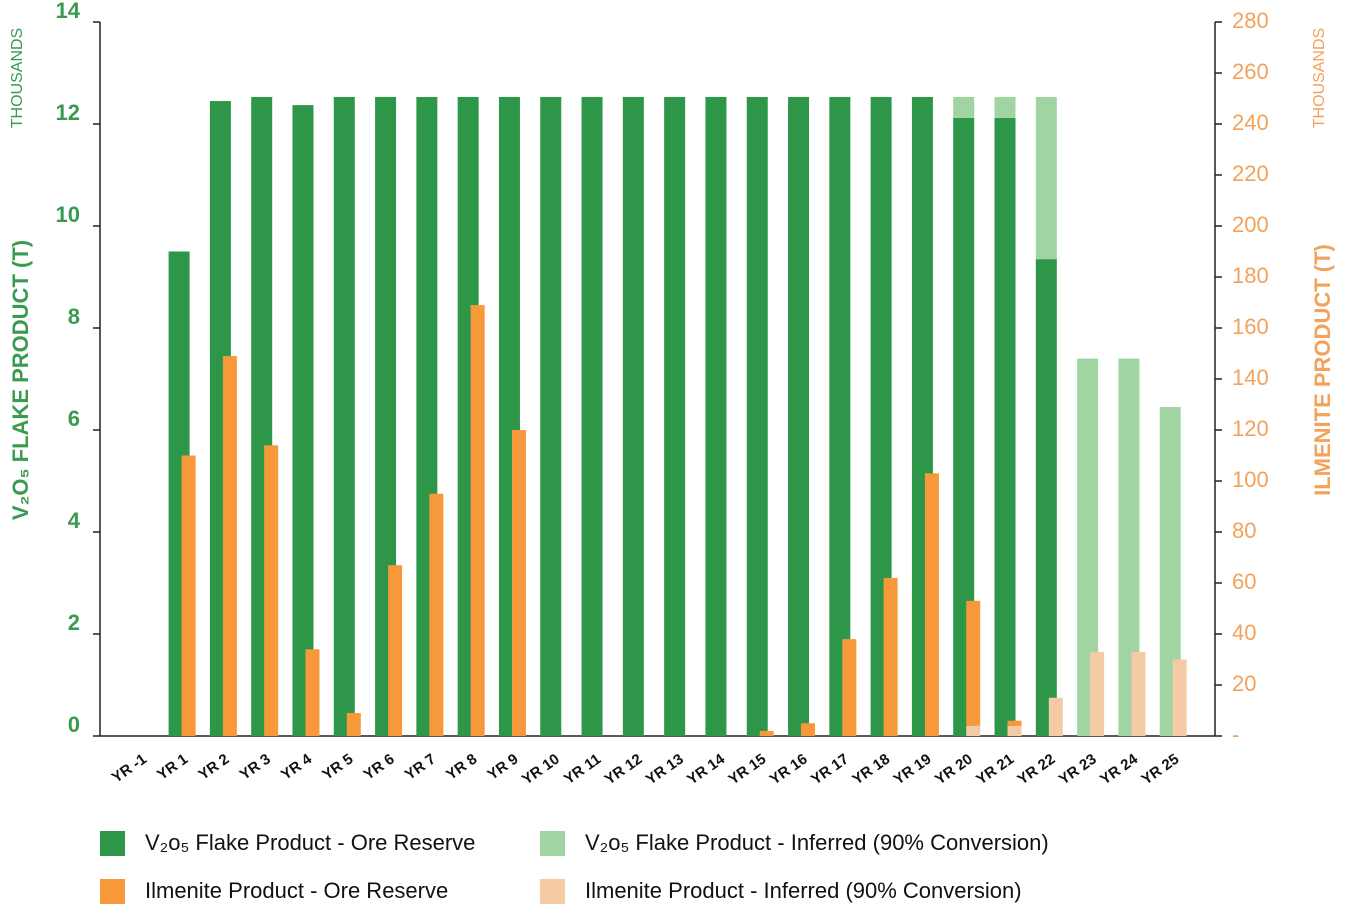  What do you see at coordinates (1036, 770) in the screenshot?
I see `x-tick-label: YR 22` at bounding box center [1036, 770].